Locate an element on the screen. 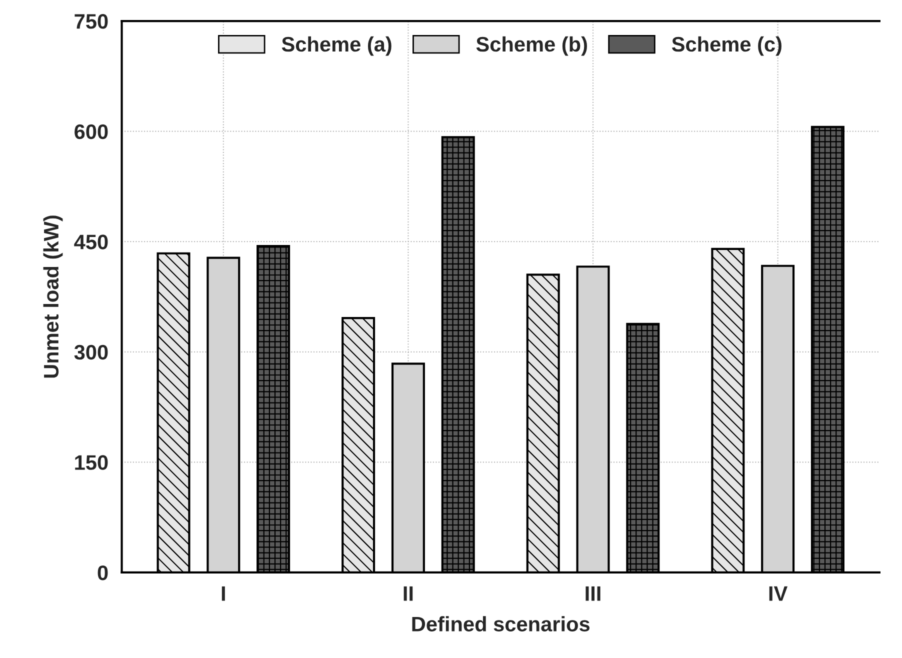 The height and width of the screenshot is (658, 902). legend-label: Scheme (b) is located at coordinates (531, 46).